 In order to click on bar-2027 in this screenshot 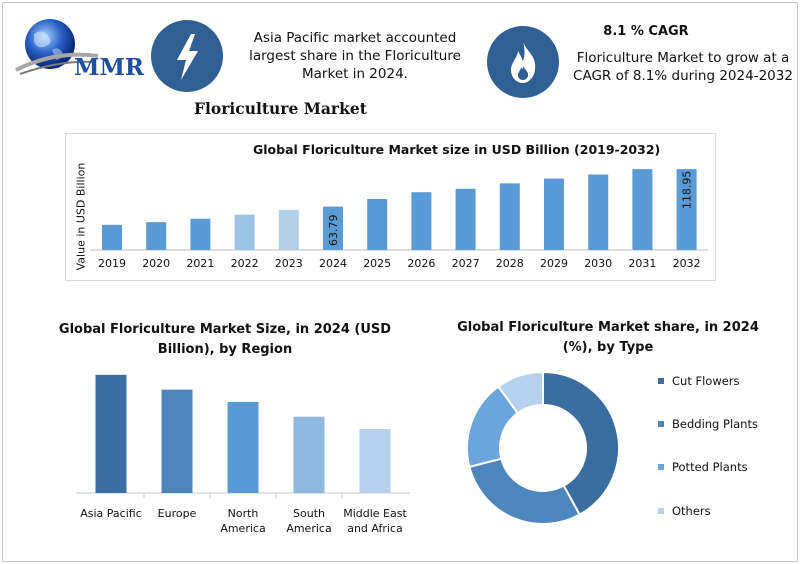, I will do `click(465, 219)`.